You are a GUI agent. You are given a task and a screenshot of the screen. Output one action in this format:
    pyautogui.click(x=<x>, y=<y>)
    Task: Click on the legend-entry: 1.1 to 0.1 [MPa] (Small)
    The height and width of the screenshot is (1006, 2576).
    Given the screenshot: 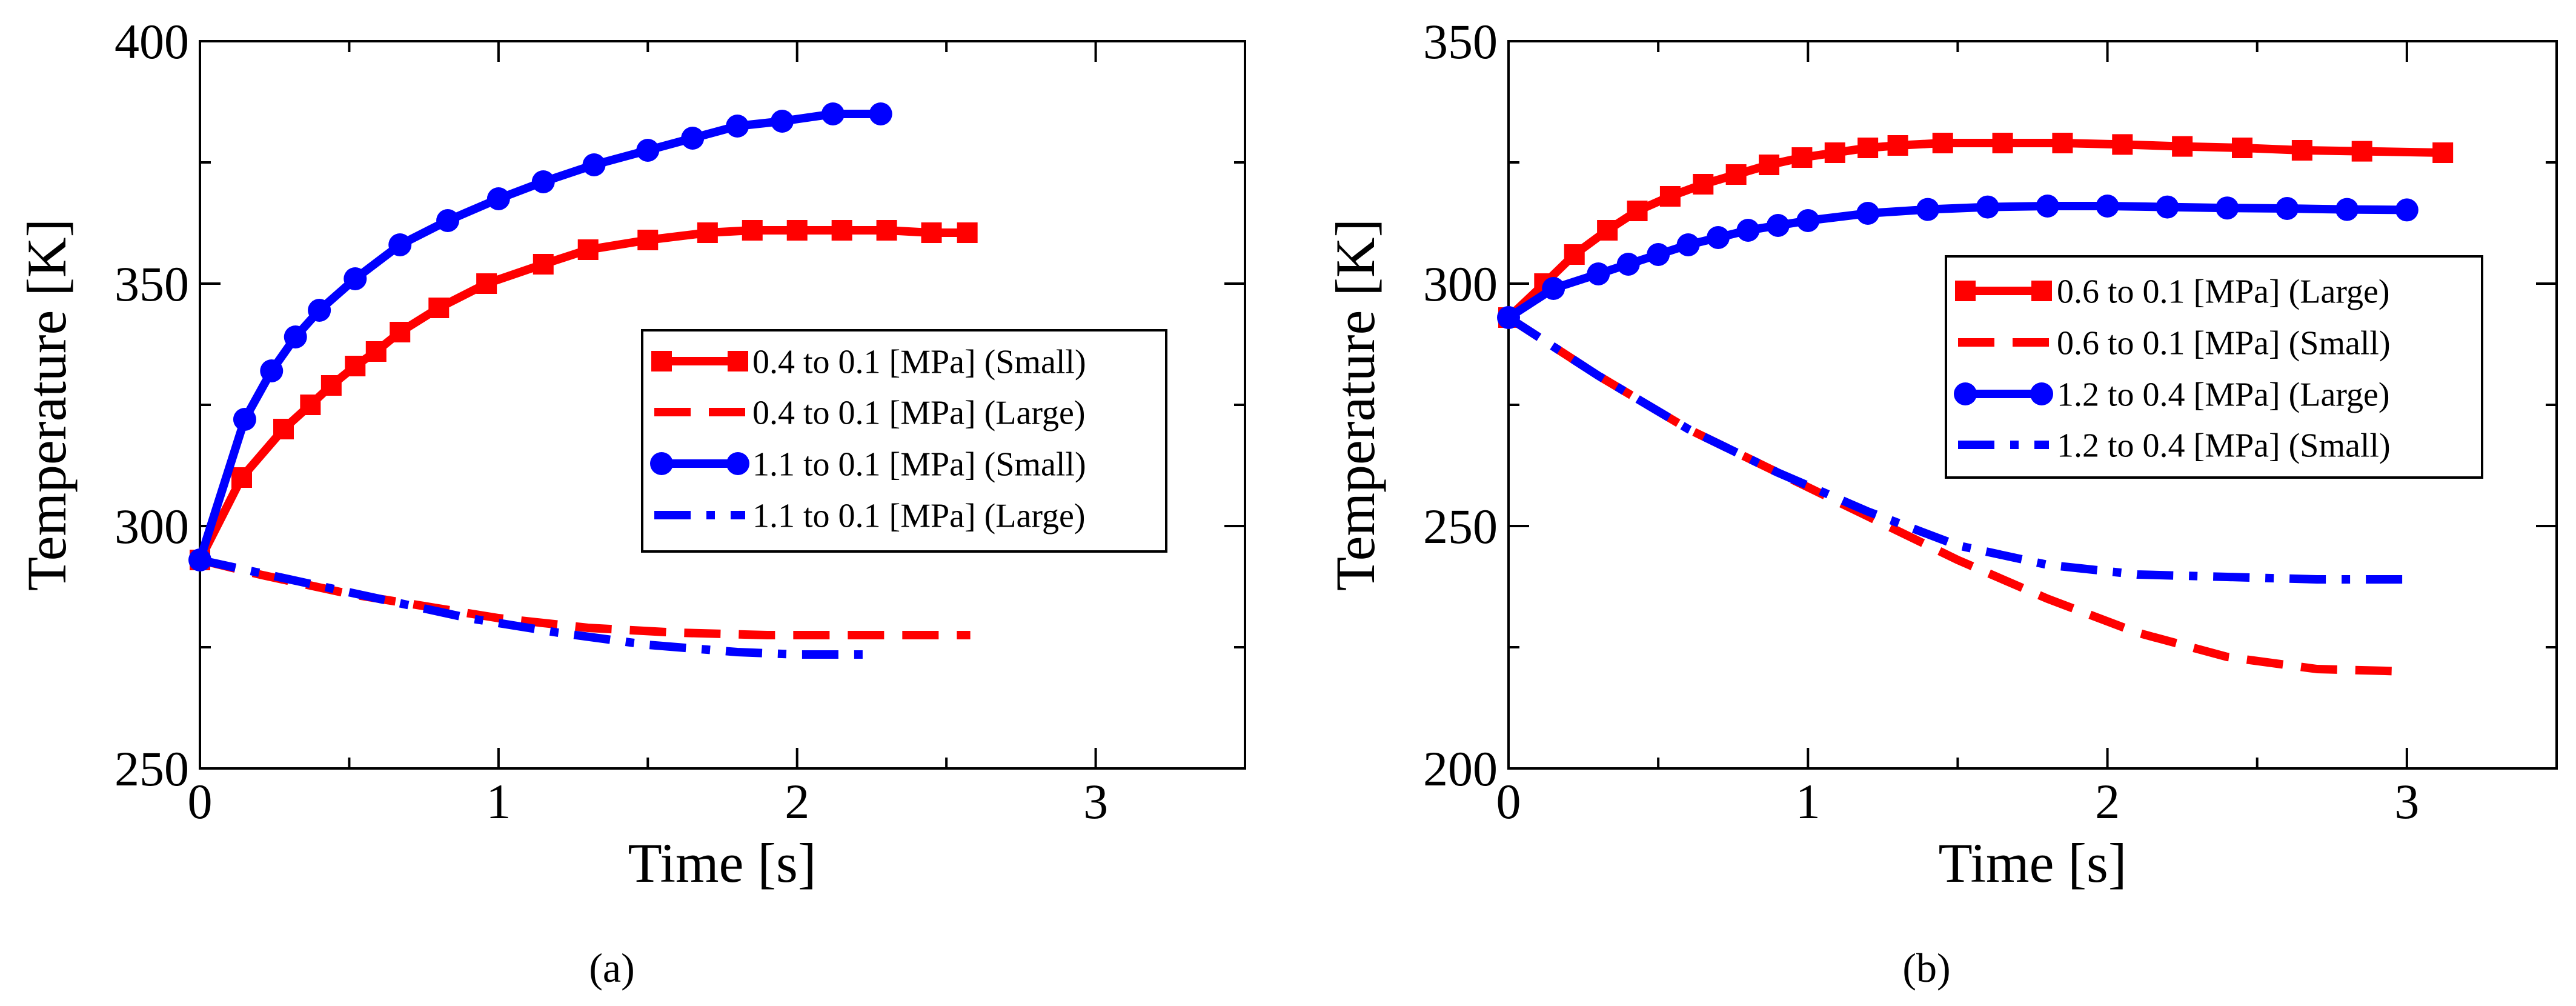 What is the action you would take?
    pyautogui.click(x=868, y=465)
    